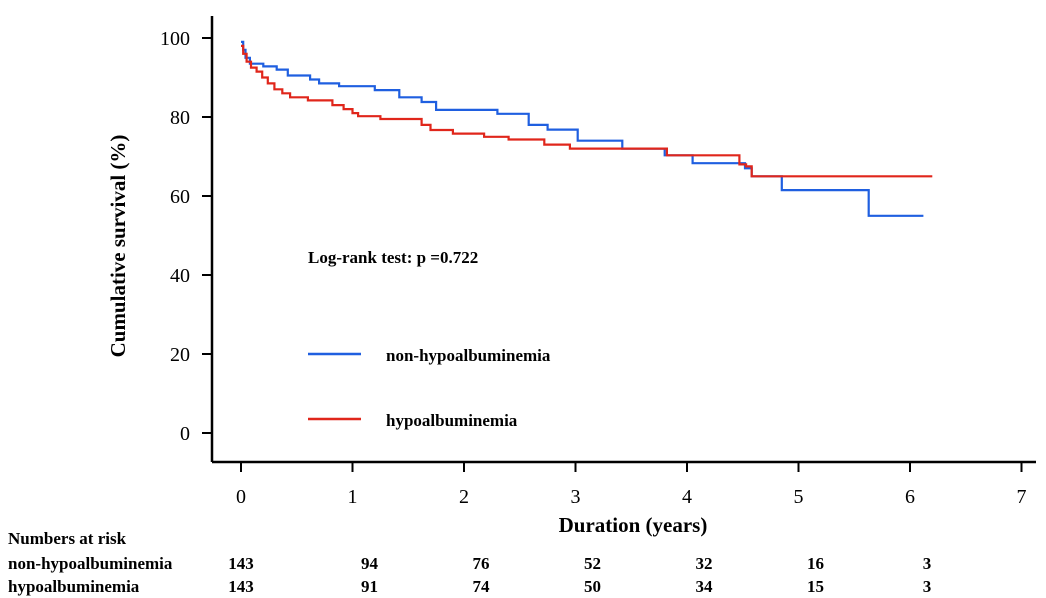 Image resolution: width=1046 pixels, height=598 pixels. What do you see at coordinates (704, 563) in the screenshot?
I see `risk-value: 32` at bounding box center [704, 563].